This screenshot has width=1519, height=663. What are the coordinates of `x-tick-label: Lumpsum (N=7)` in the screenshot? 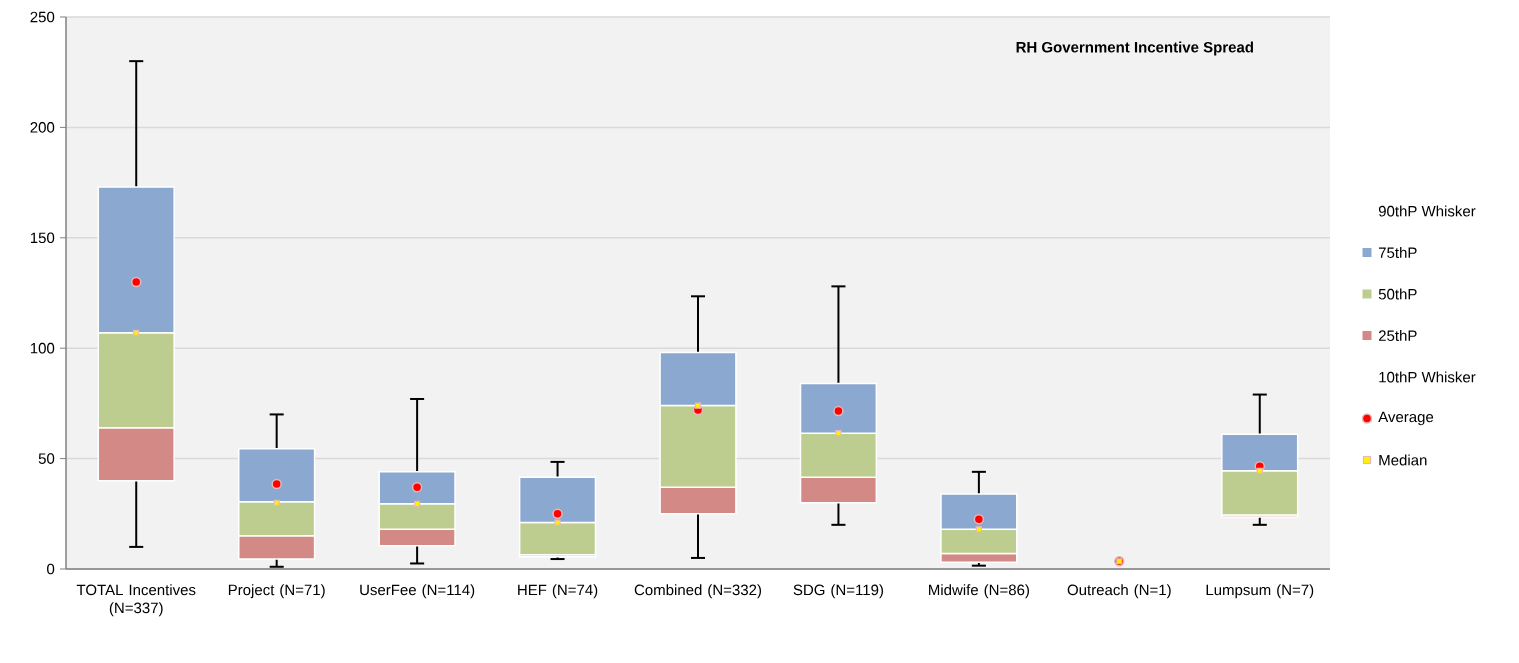 It's located at (1260, 591).